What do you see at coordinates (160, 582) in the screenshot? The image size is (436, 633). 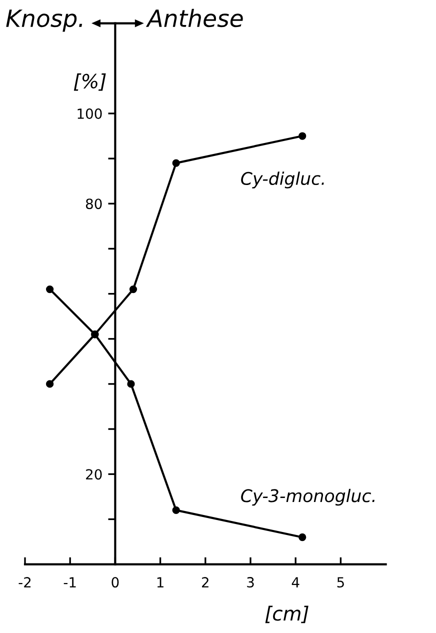 I see `x-tick-label: 1` at bounding box center [160, 582].